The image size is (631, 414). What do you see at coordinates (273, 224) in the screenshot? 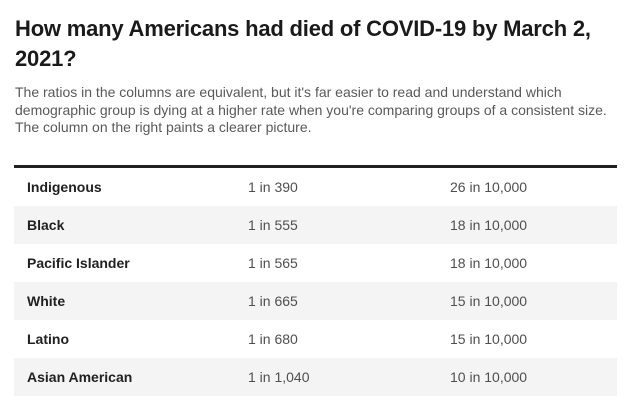
I see `ratio-cell: 1 in 555` at bounding box center [273, 224].